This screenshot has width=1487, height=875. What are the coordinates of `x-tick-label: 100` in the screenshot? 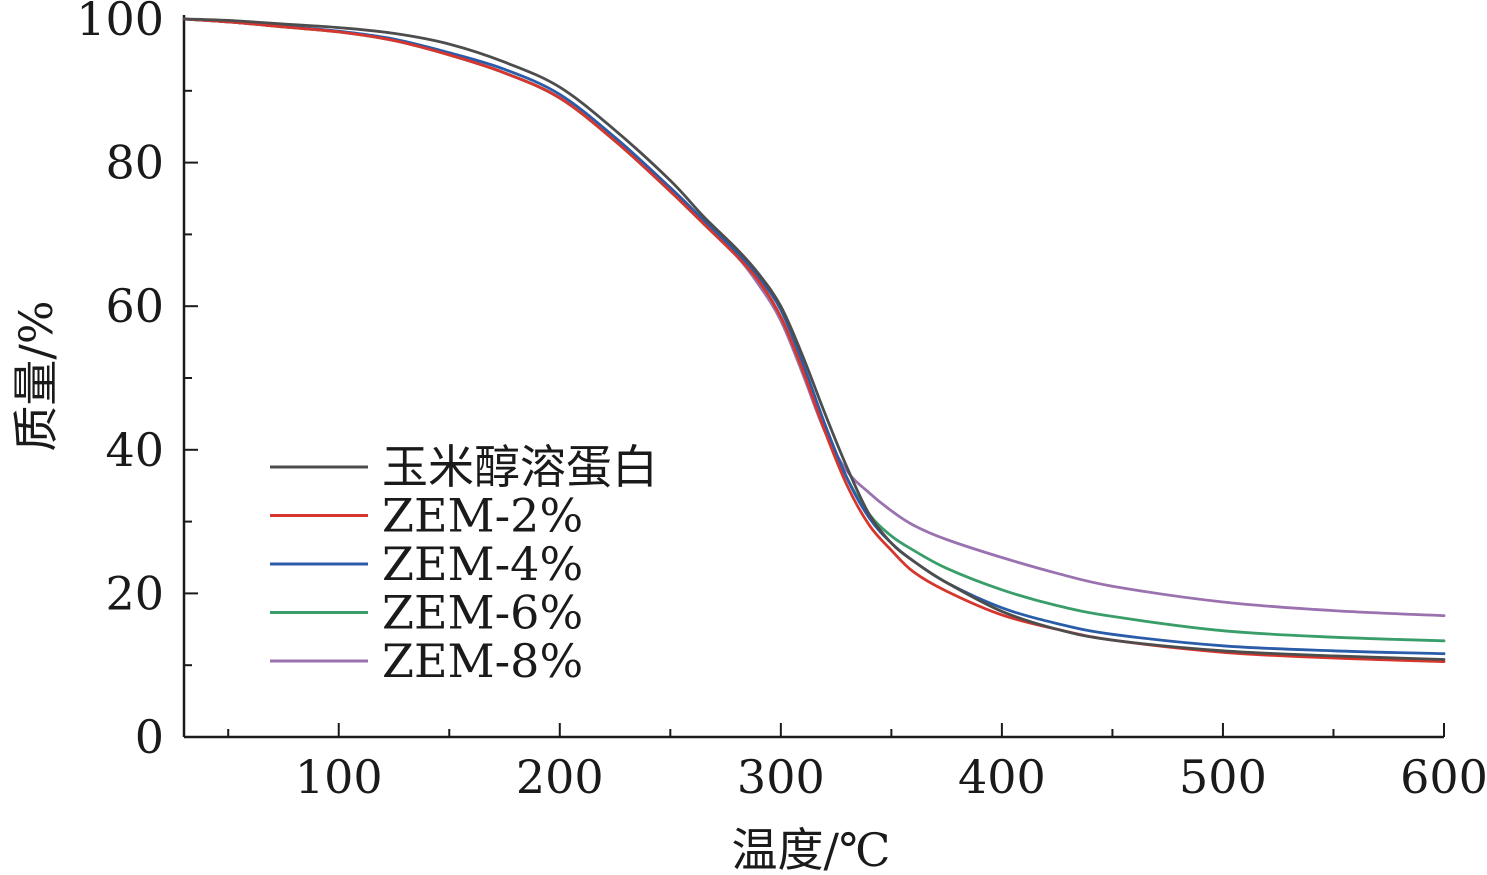 It's located at (339, 777).